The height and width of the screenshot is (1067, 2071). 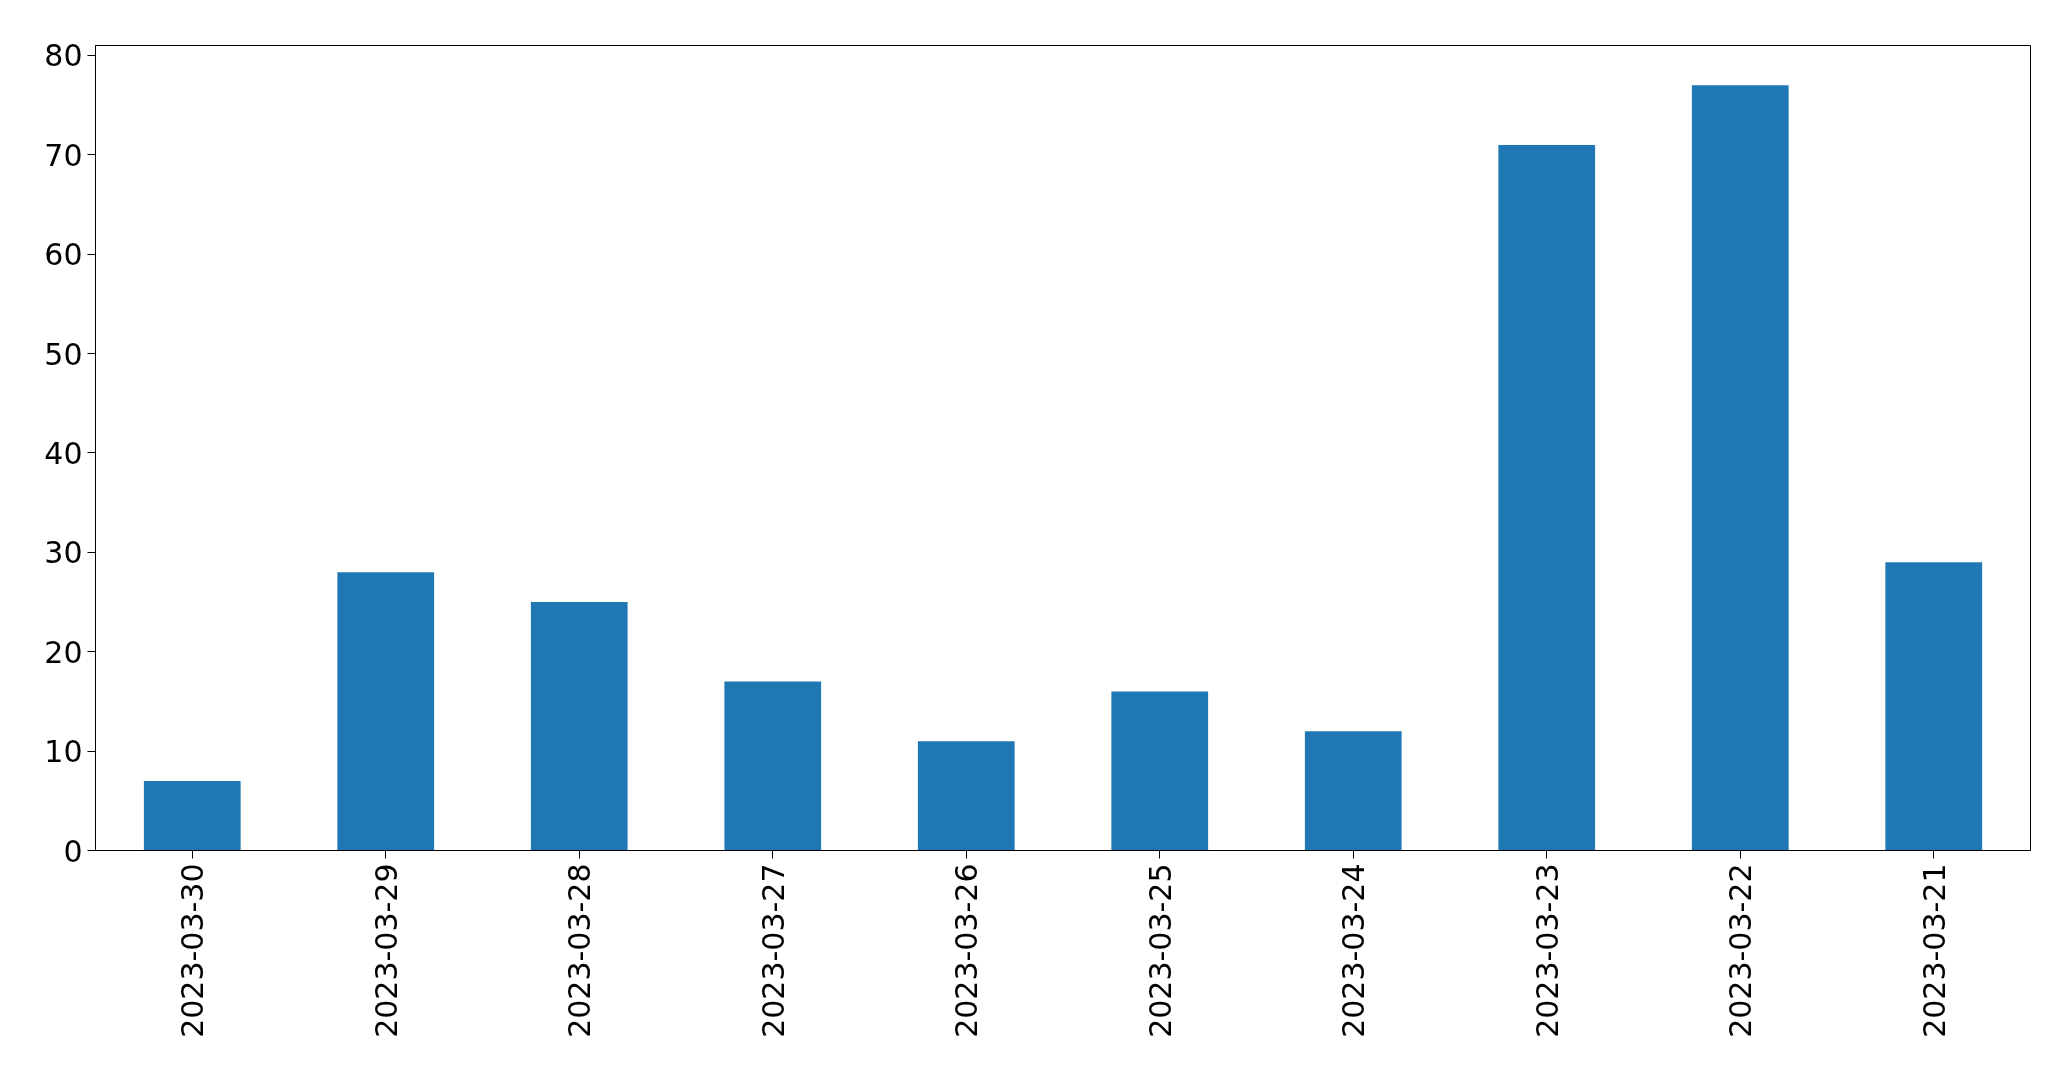 I want to click on x-tick-label: 2023-03-30, so click(x=193, y=950).